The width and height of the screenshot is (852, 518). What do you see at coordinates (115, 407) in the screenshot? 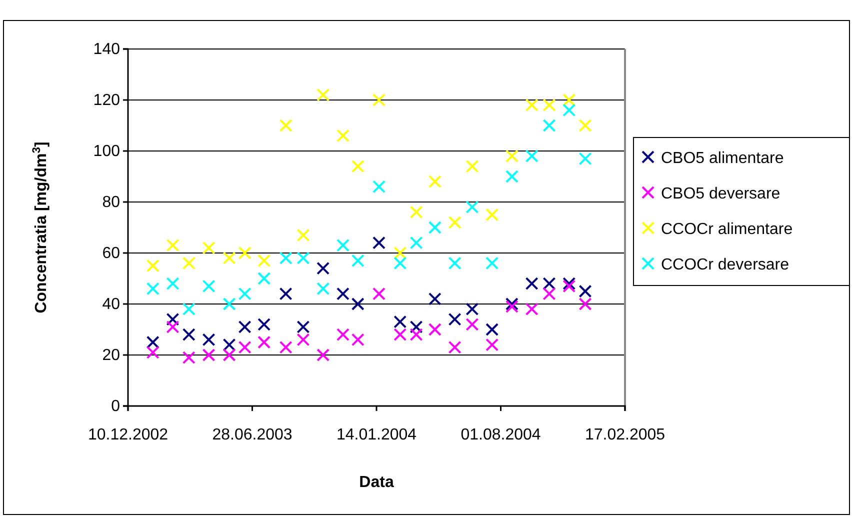
I see `y-tick-label: 0` at bounding box center [115, 407].